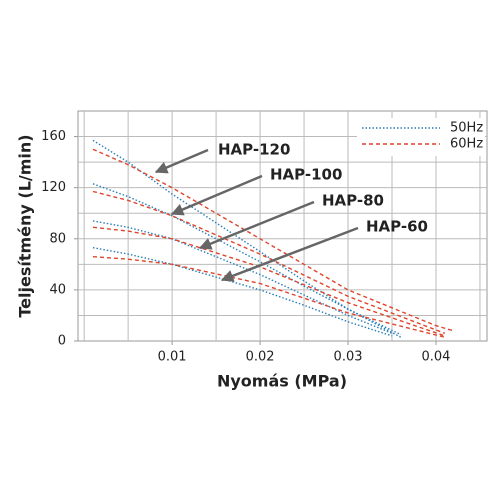 This screenshot has width=500, height=504. I want to click on annotation: HAP-120, so click(254, 150).